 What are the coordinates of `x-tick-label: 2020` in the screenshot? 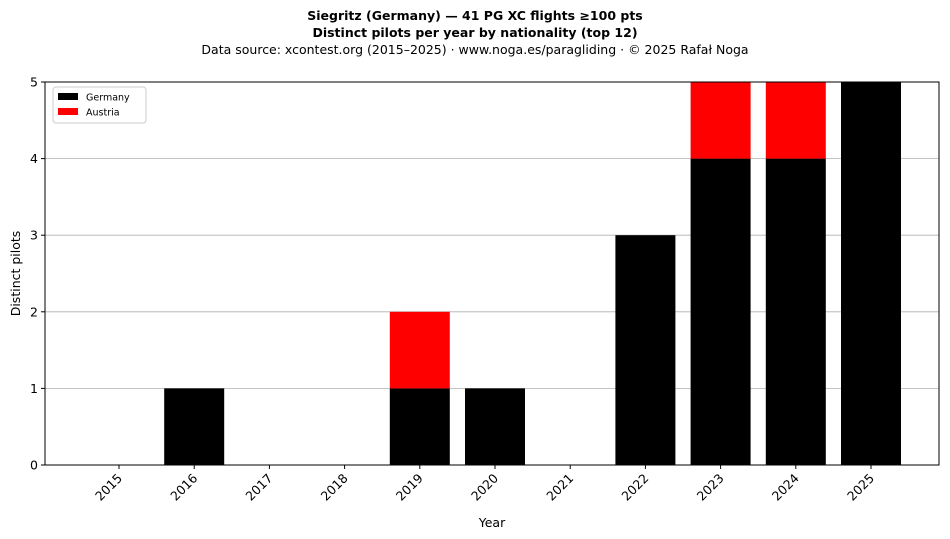 It's located at (484, 486).